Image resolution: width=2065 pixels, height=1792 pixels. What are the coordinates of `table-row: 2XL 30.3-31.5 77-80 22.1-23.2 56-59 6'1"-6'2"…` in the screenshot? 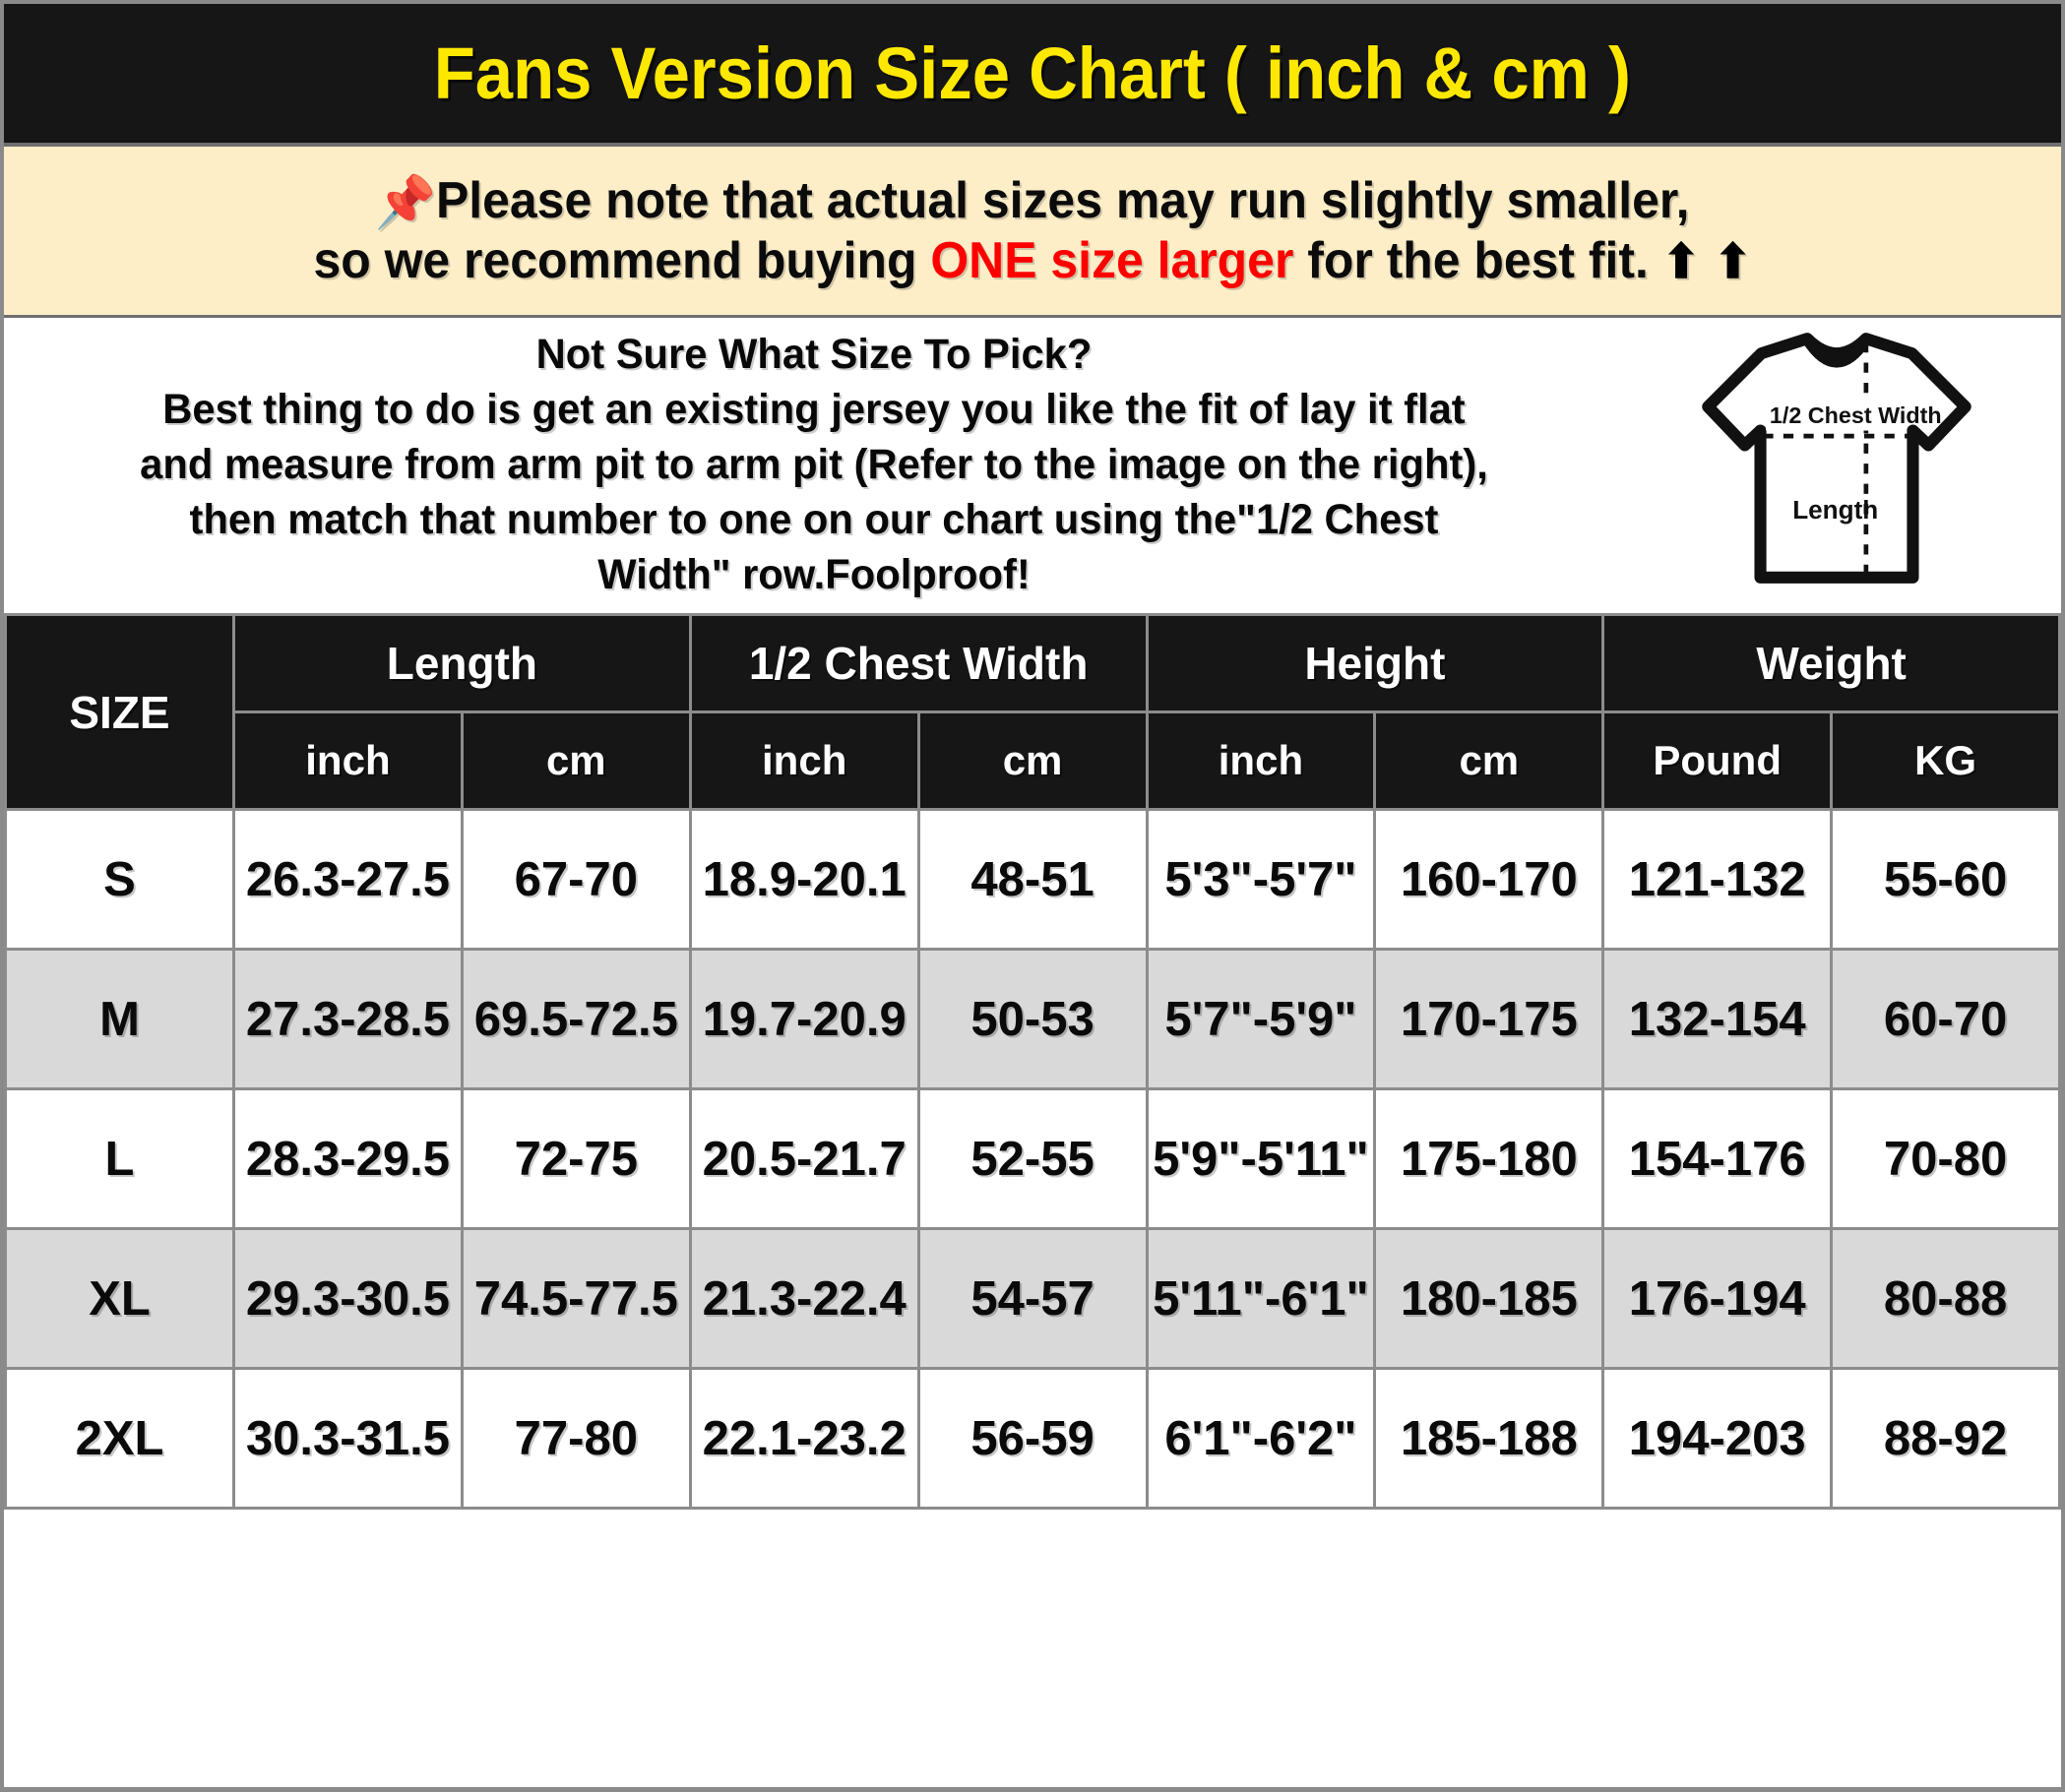 It's located at (1032, 1439).